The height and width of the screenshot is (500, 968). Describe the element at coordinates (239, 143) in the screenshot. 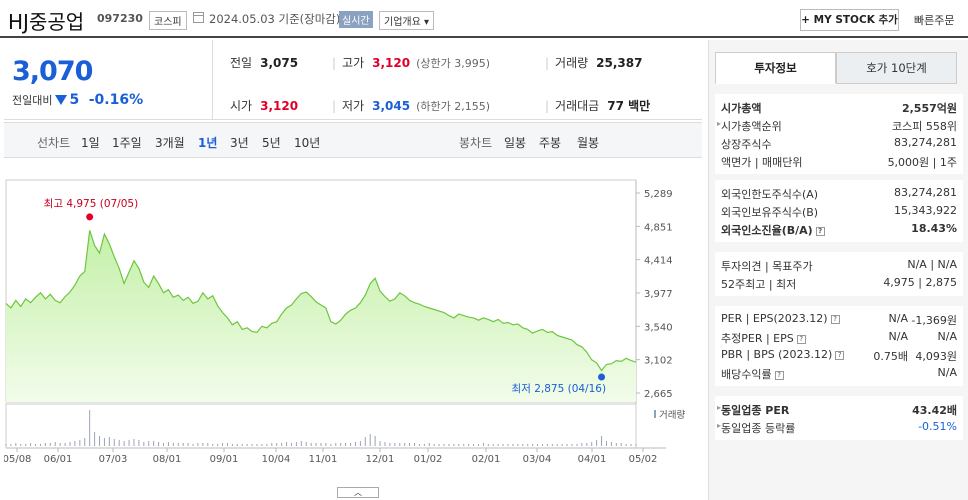

I see `tab-3year: 3년` at that location.